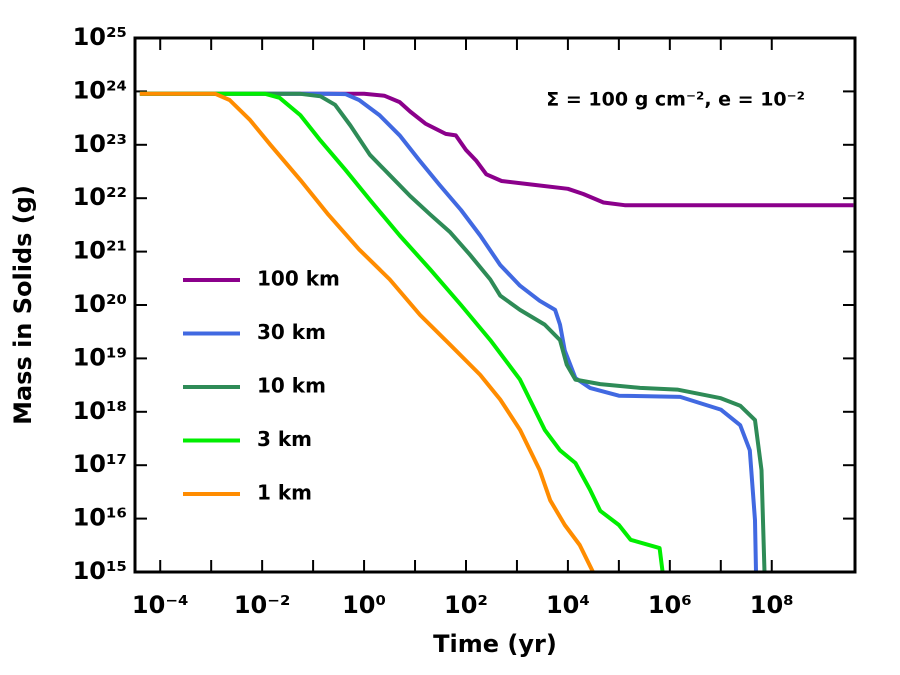  I want to click on y-tick-label: 10²³, so click(100, 144).